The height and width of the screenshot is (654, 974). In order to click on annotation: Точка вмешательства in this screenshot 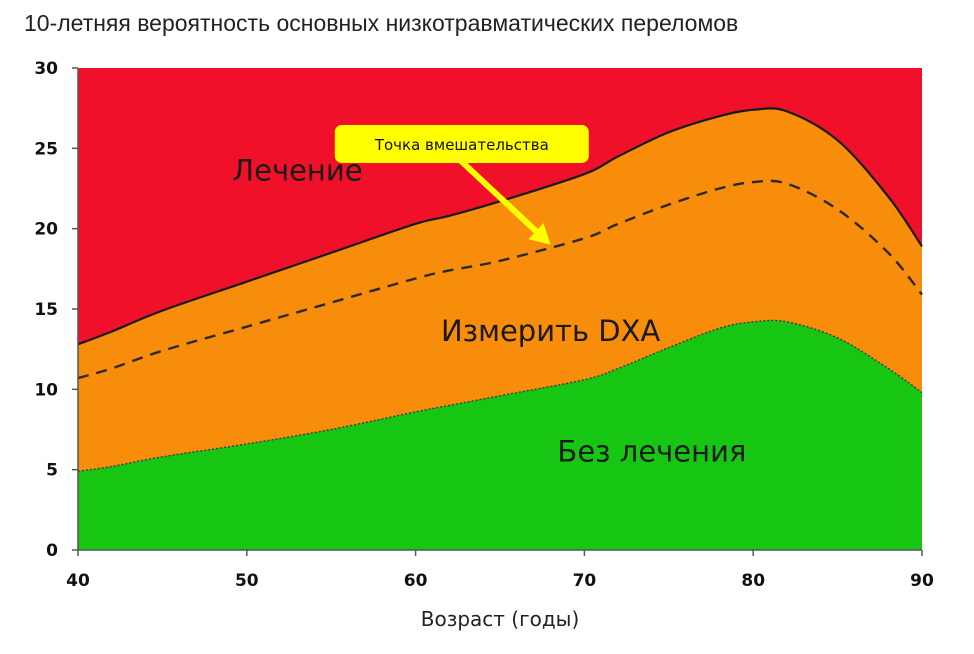, I will do `click(461, 184)`.